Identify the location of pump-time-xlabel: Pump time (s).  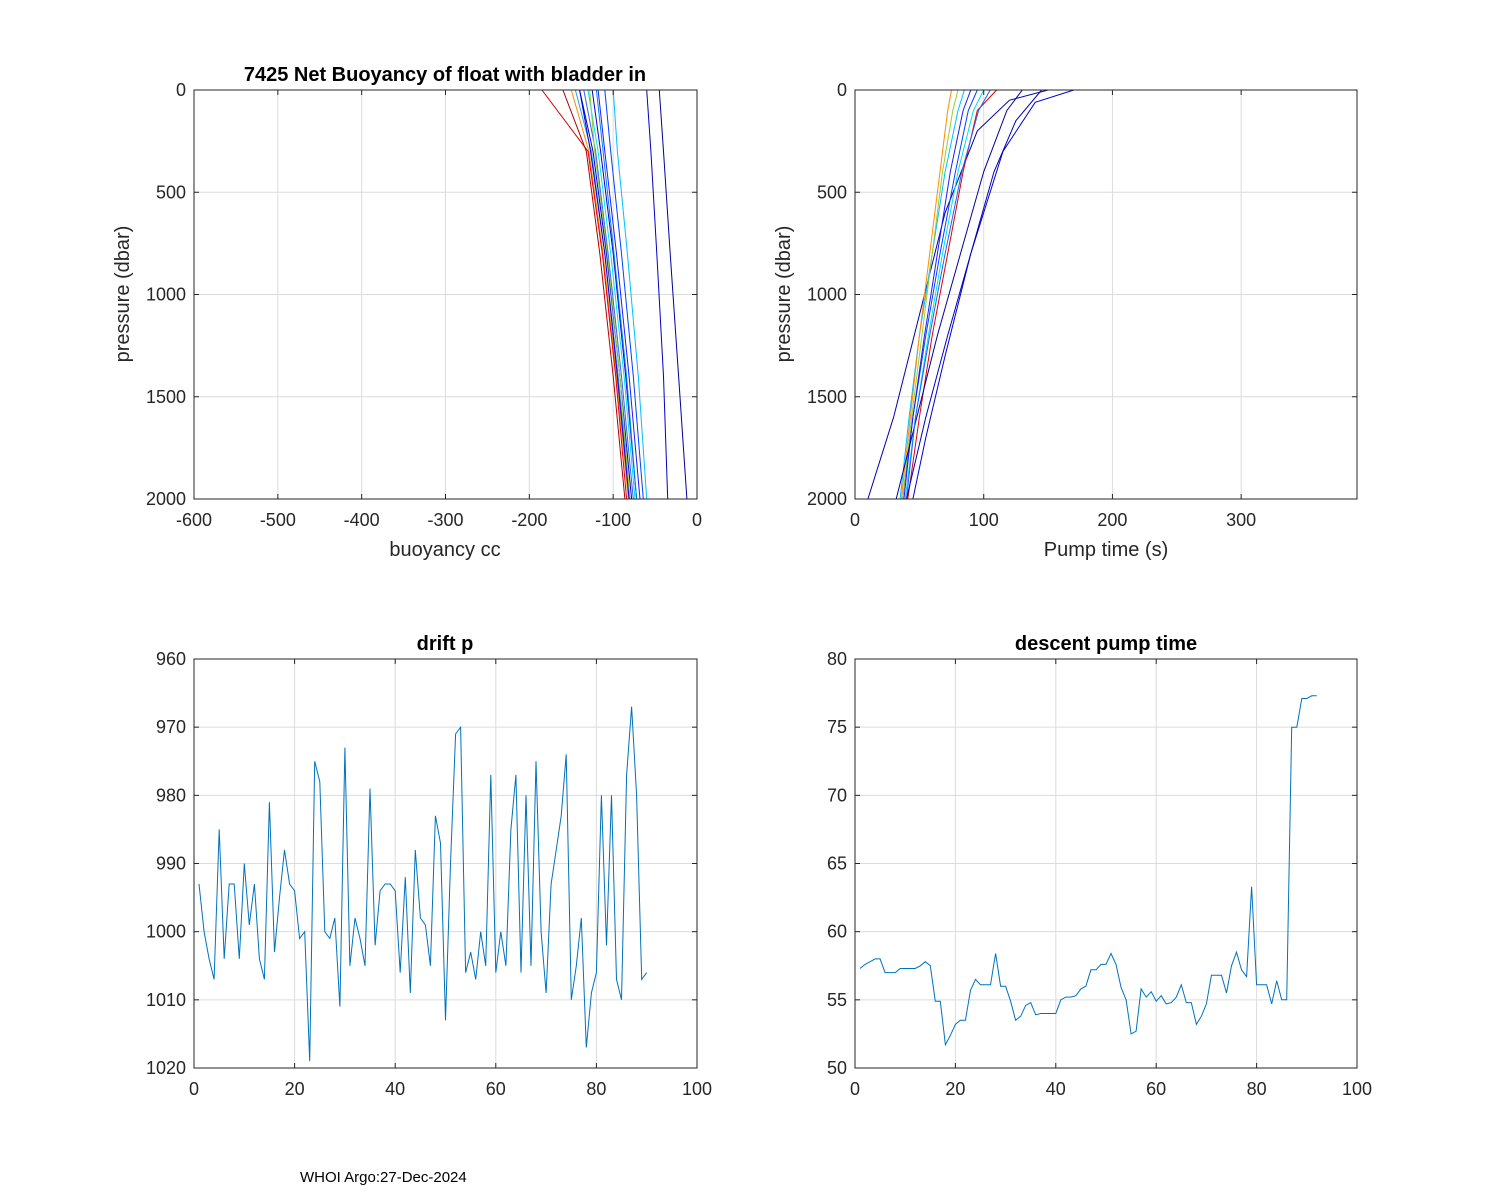
(1106, 550).